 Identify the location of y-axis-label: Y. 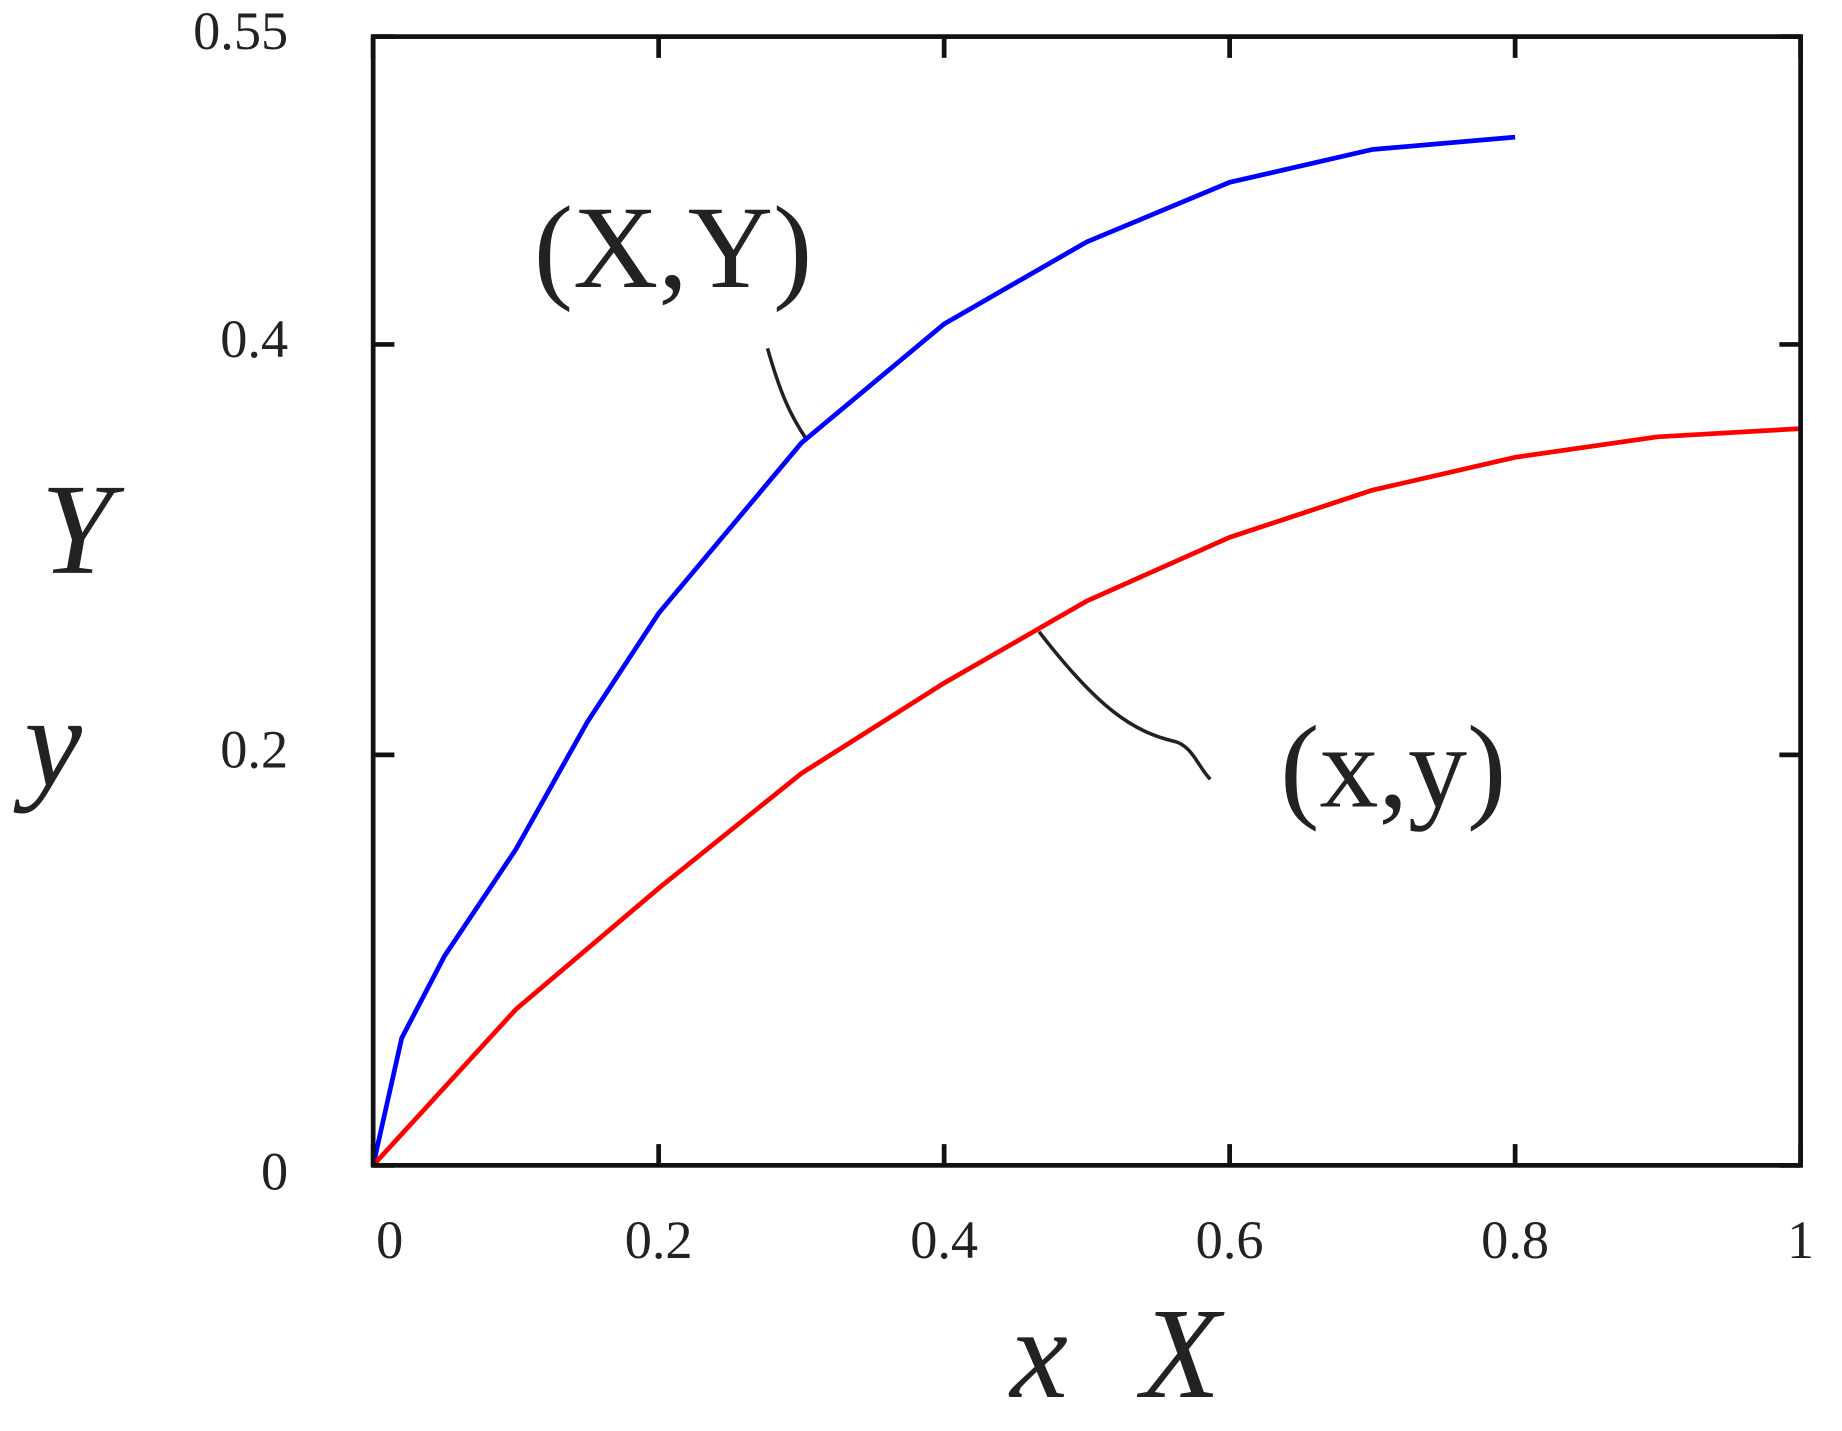
(83, 530).